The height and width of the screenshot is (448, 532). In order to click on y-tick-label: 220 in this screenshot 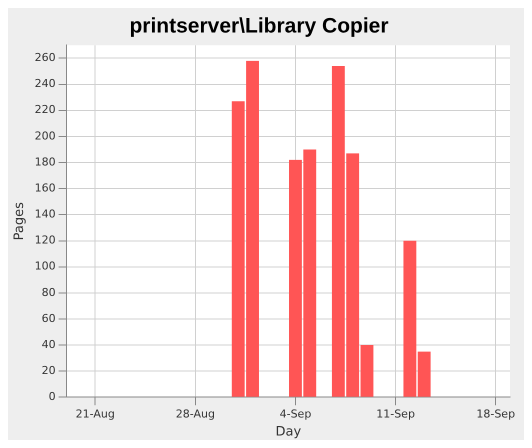, I will do `click(45, 109)`.